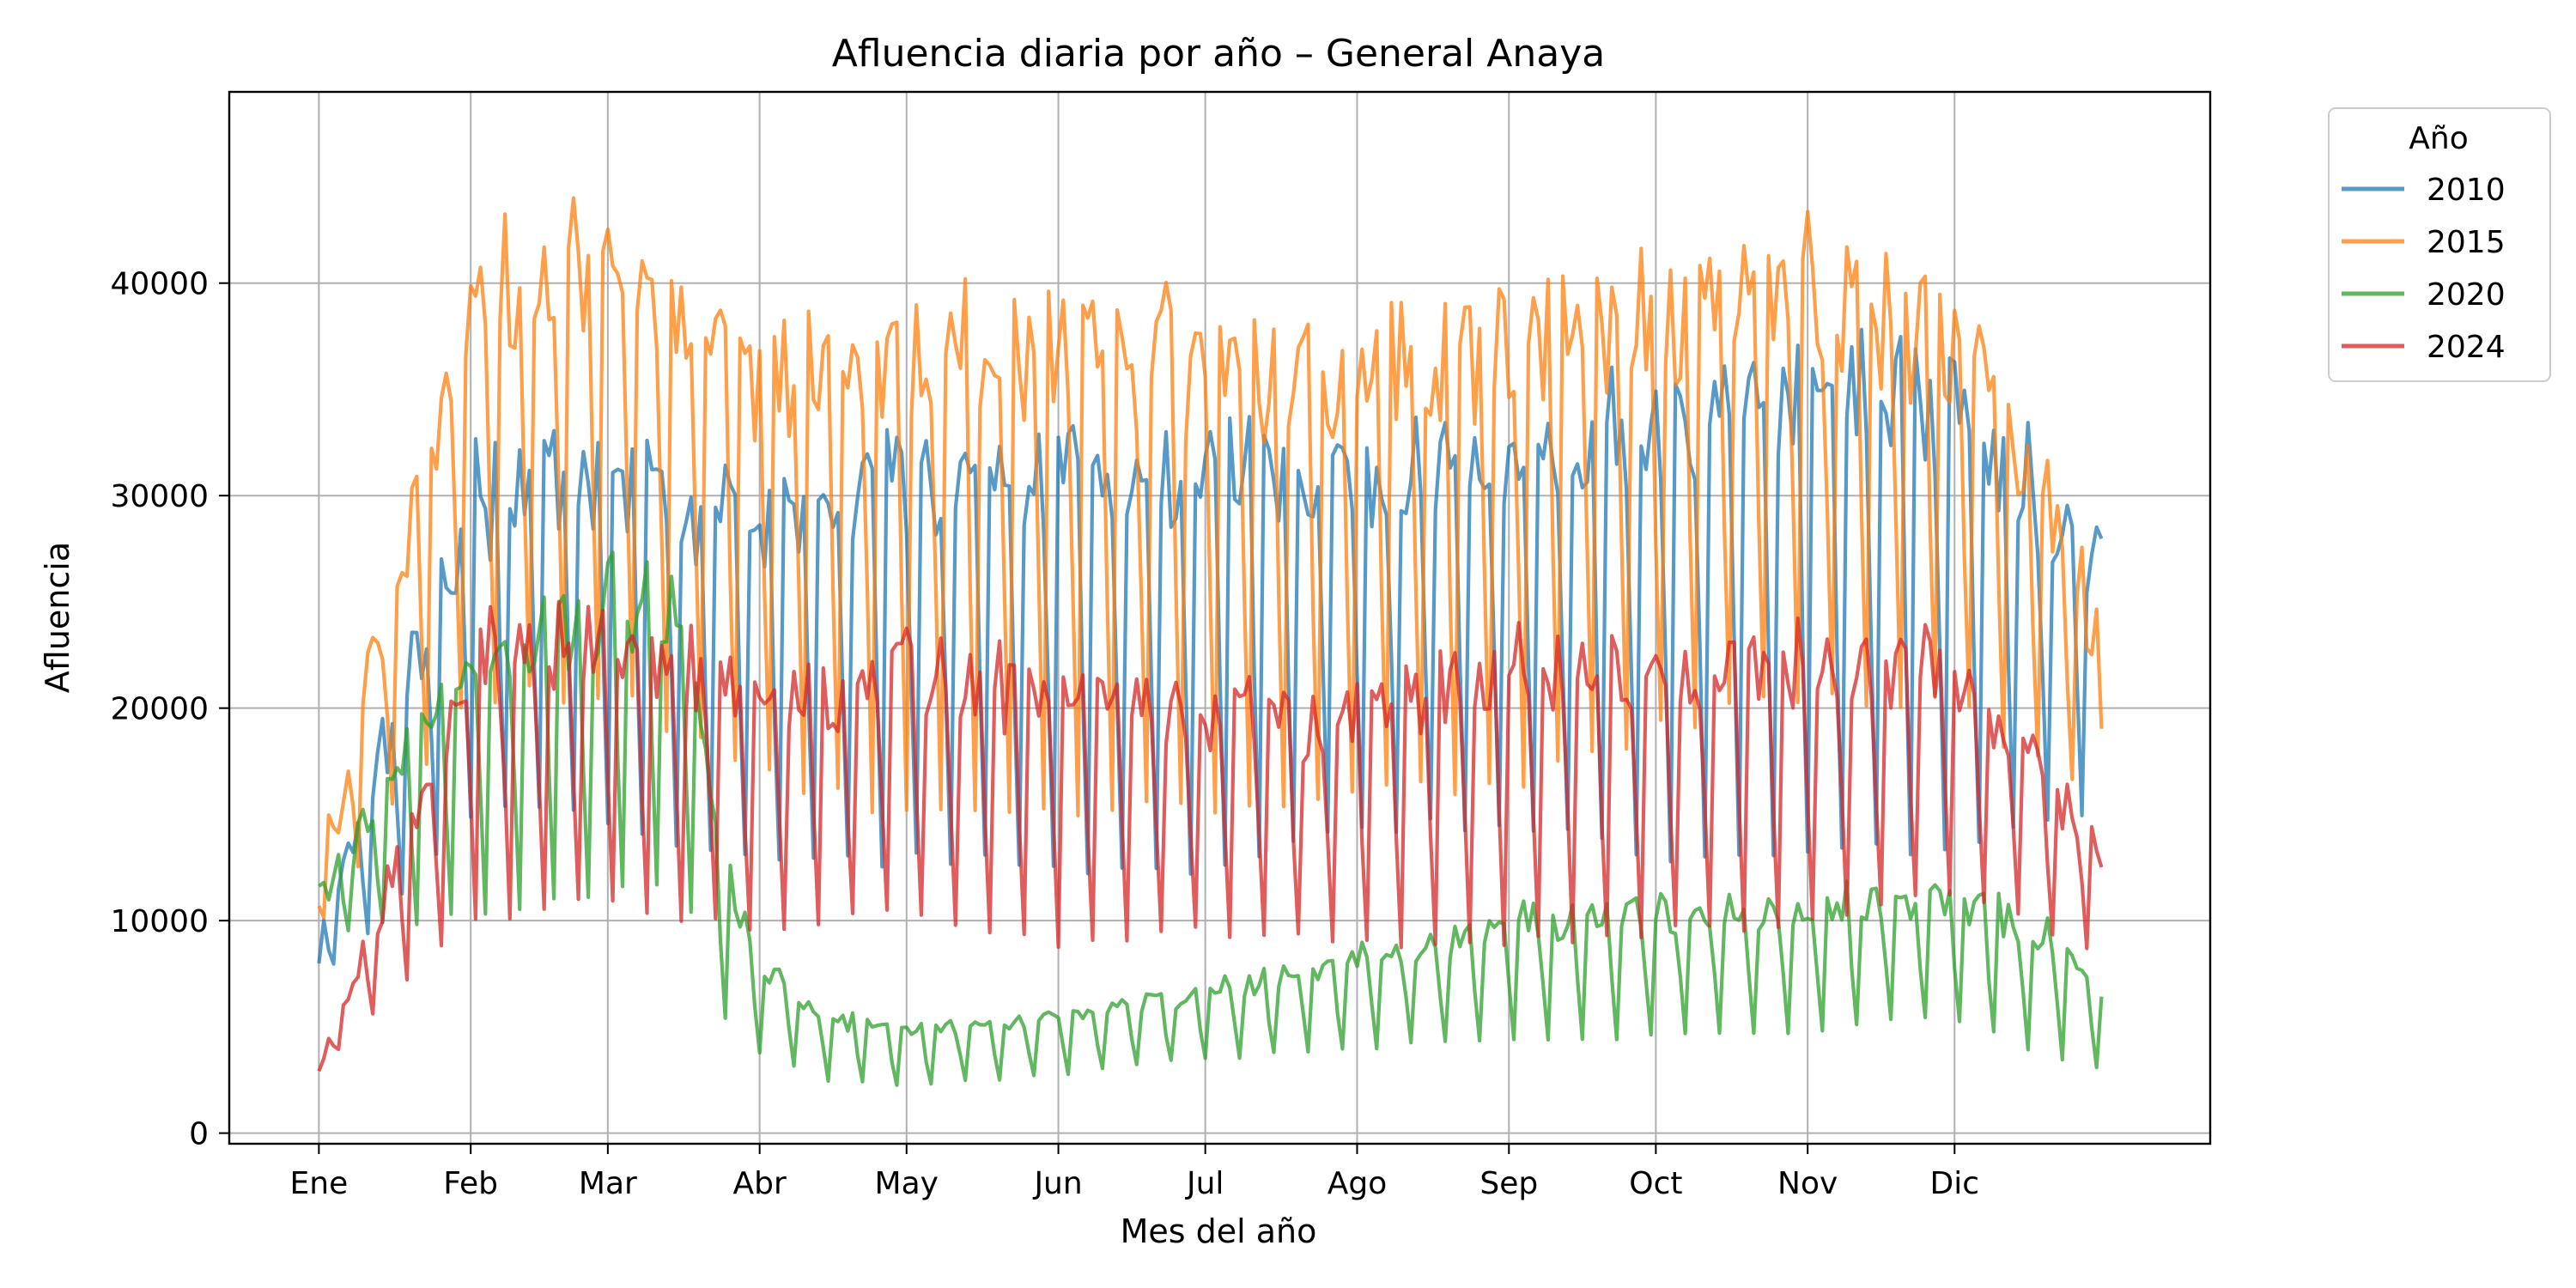  I want to click on x-tick-label: Jun, so click(1057, 1184).